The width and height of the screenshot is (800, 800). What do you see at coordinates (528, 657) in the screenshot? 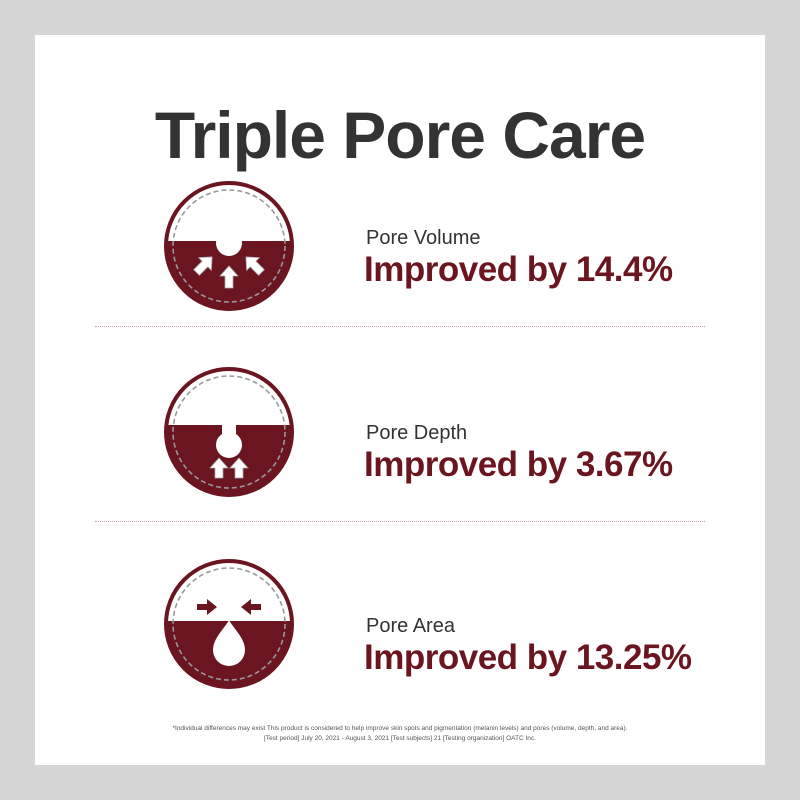
I see `item-value: Improved by 13.25%` at bounding box center [528, 657].